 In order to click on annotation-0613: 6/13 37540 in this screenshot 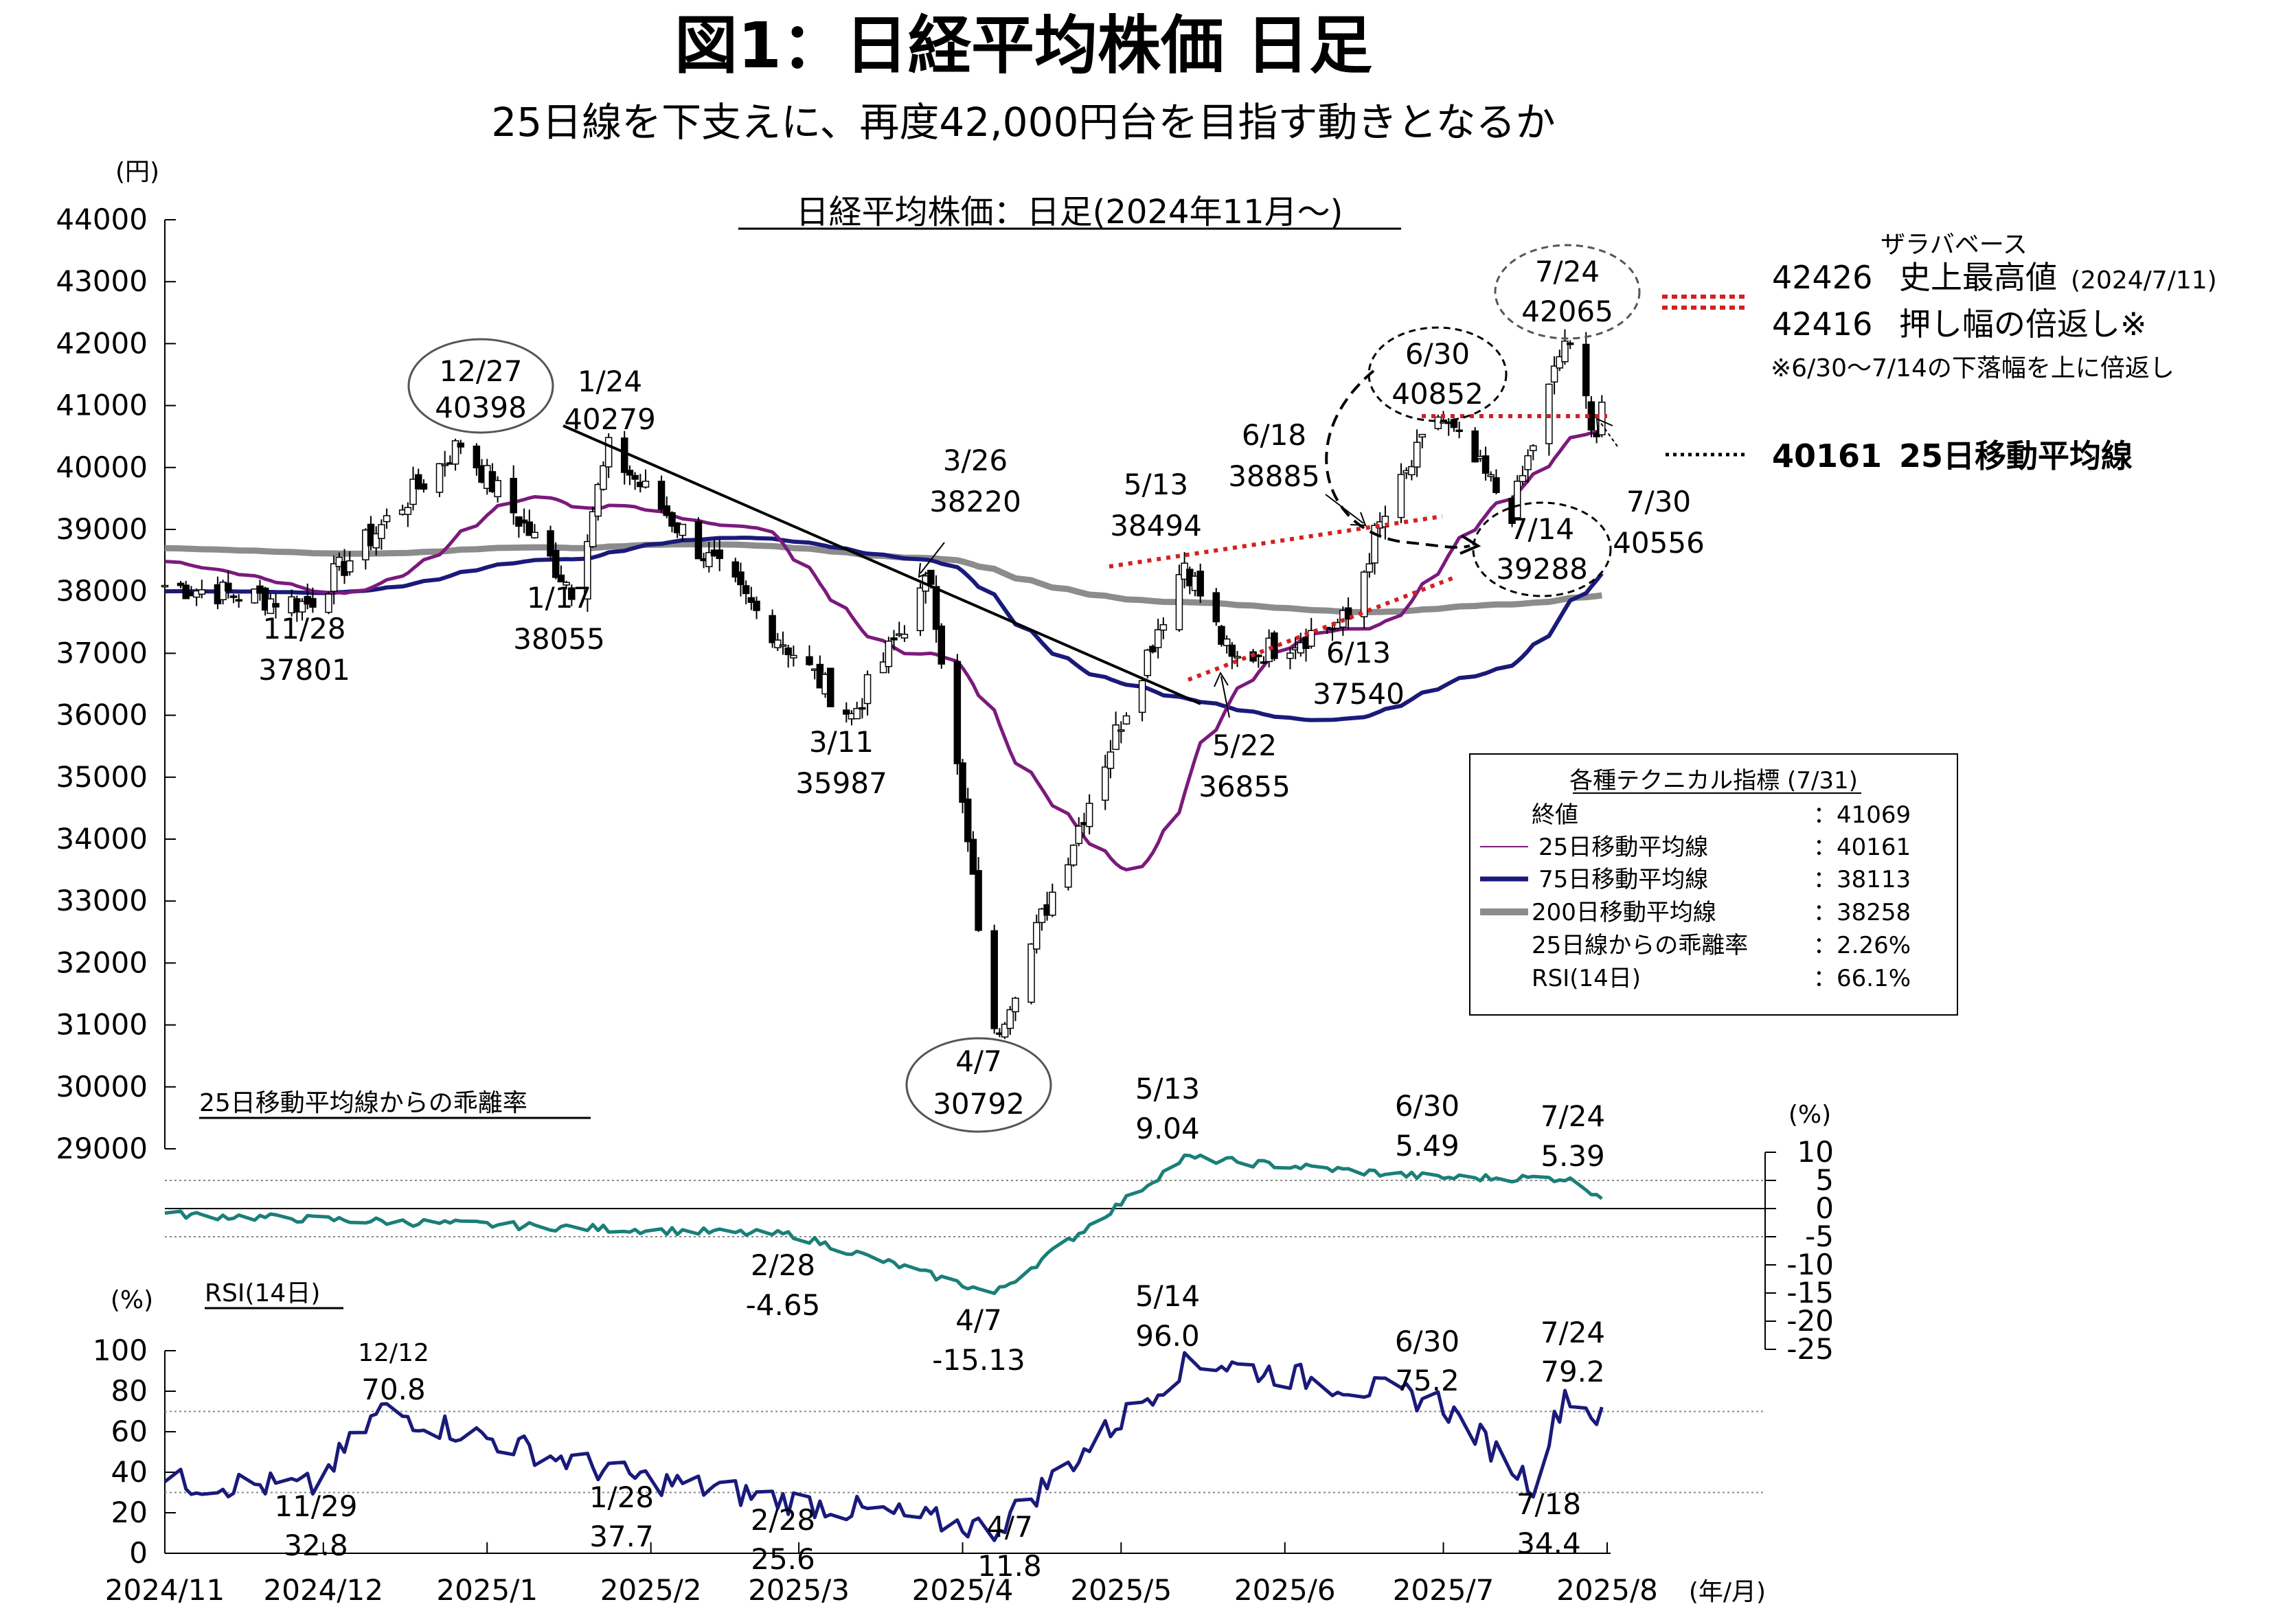, I will do `click(1359, 673)`.